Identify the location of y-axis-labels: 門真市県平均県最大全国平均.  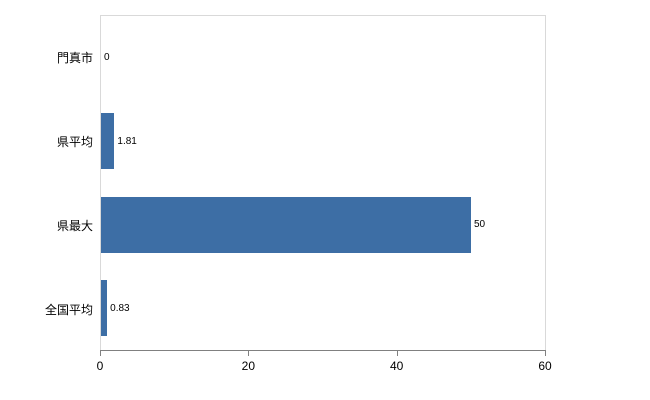
(48, 183).